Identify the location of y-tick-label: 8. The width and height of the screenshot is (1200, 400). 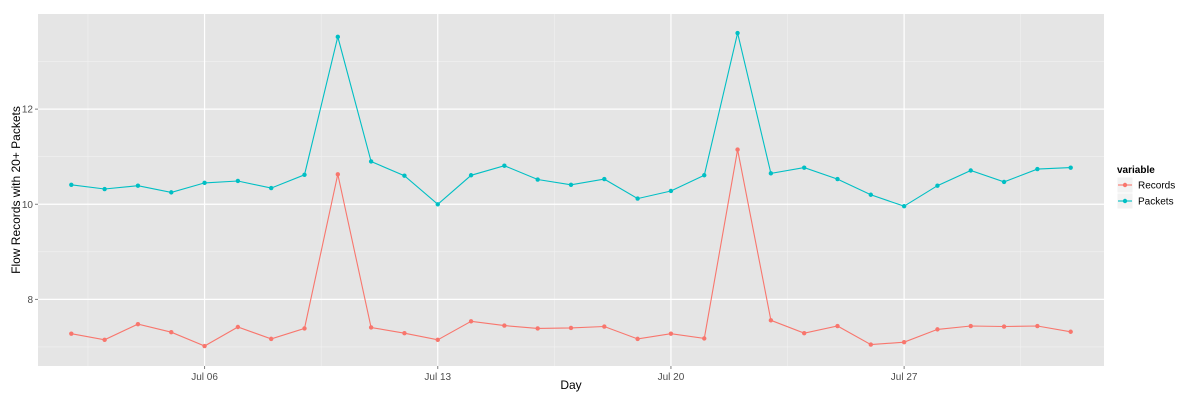
(30, 300).